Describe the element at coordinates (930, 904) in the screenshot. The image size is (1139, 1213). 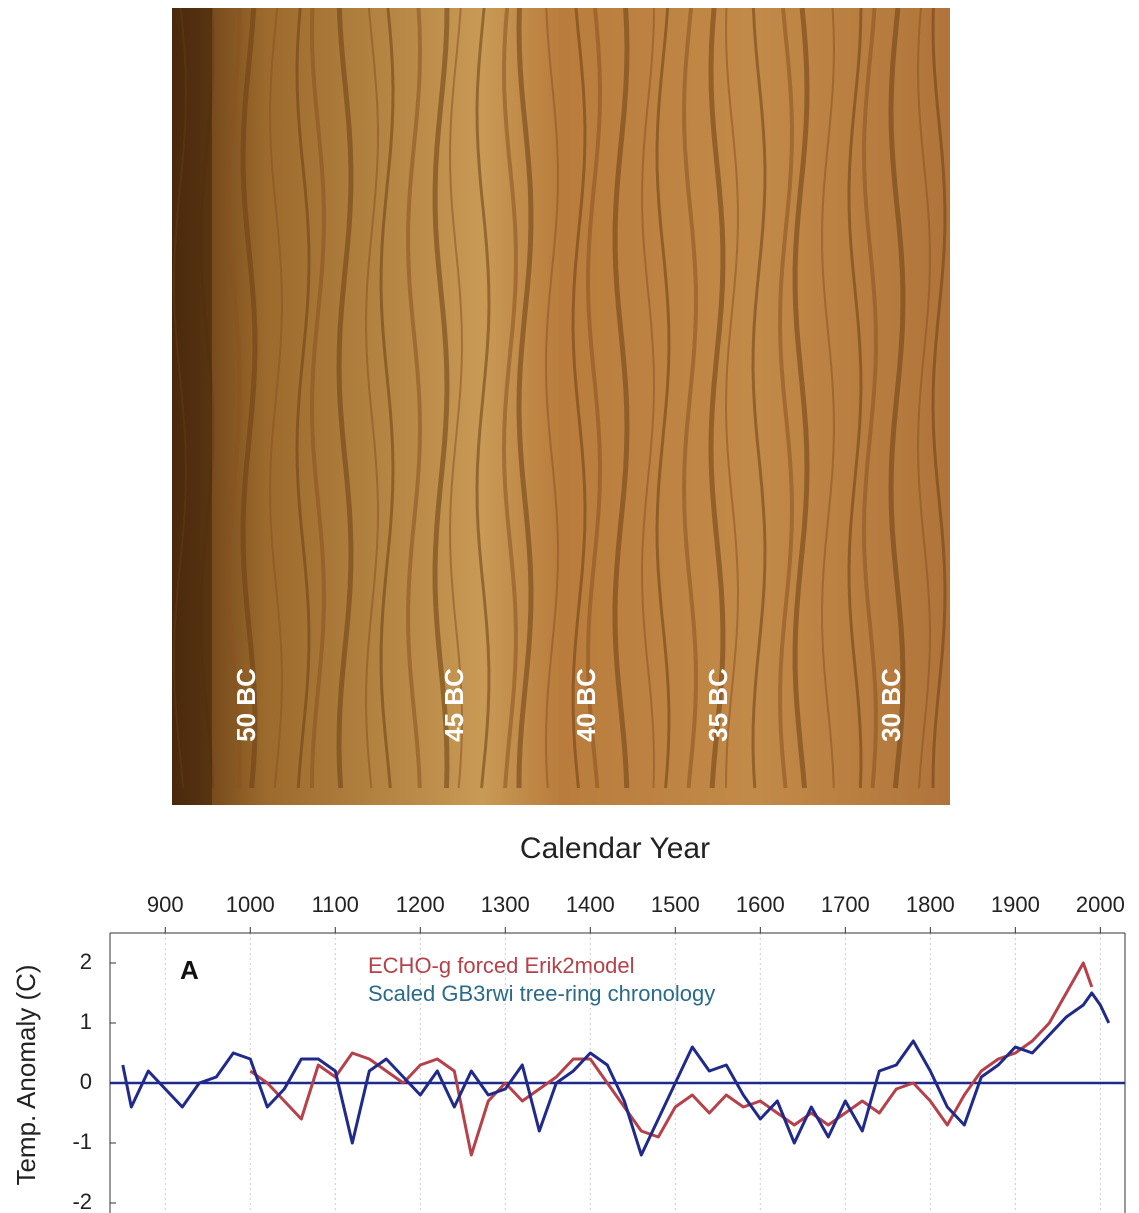
I see `x-tick-label: 1800` at that location.